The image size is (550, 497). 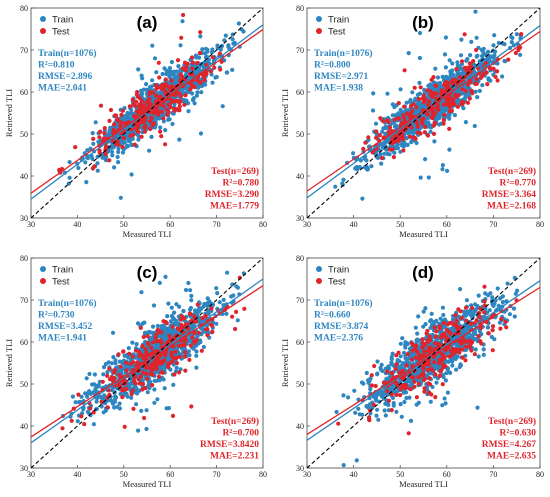 What do you see at coordinates (43, 269) in the screenshot?
I see `legend-train-marker` at bounding box center [43, 269].